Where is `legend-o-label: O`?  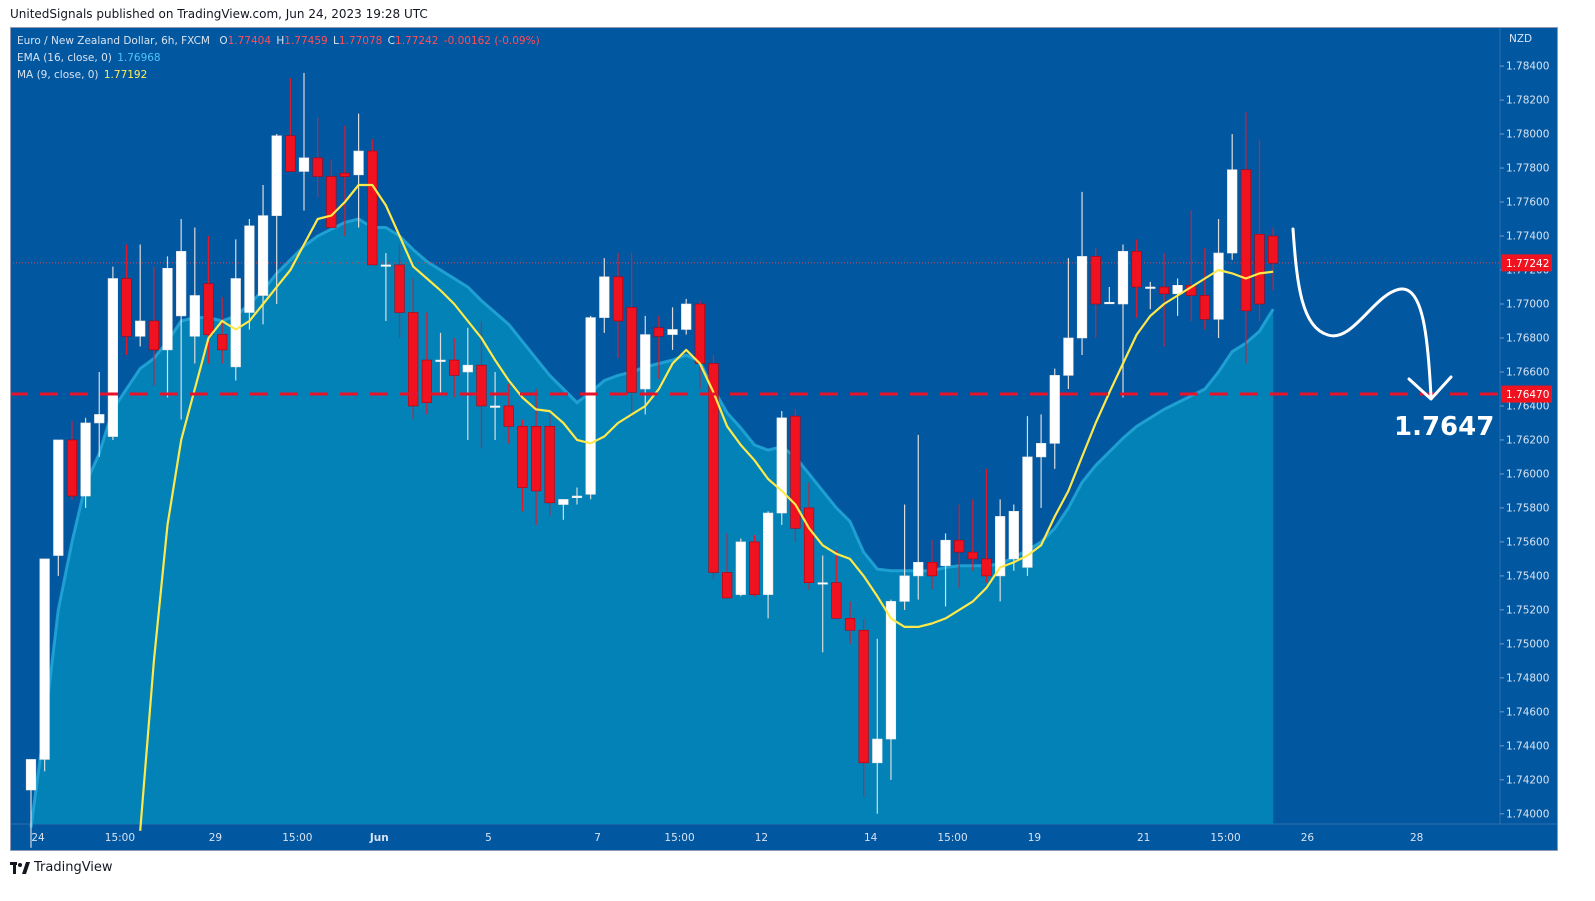
legend-o-label: O is located at coordinates (223, 41).